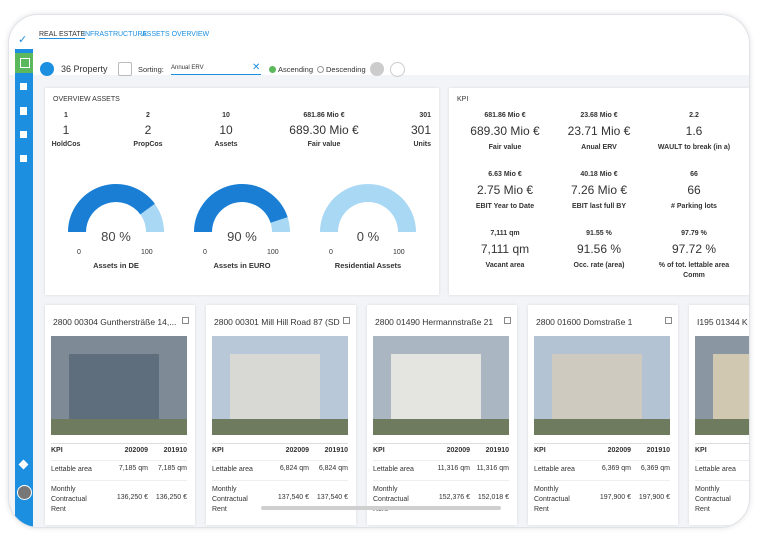 This screenshot has width=759, height=539. I want to click on radio-asc, so click(272, 69).